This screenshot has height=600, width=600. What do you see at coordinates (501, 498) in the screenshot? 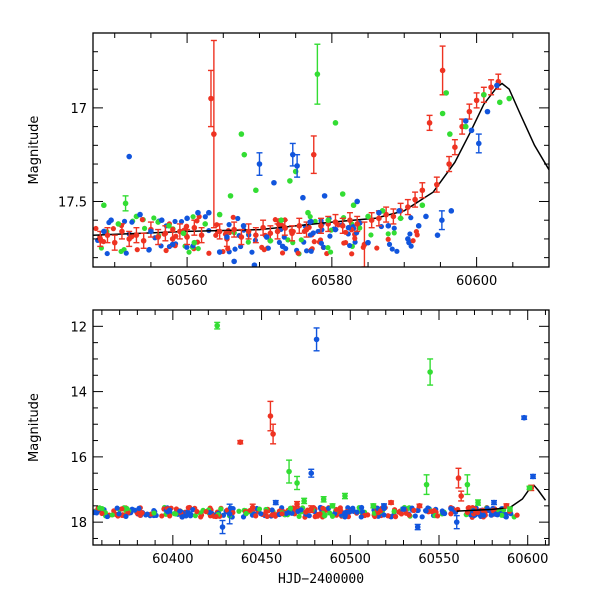
I see `model-curve` at bounding box center [501, 498].